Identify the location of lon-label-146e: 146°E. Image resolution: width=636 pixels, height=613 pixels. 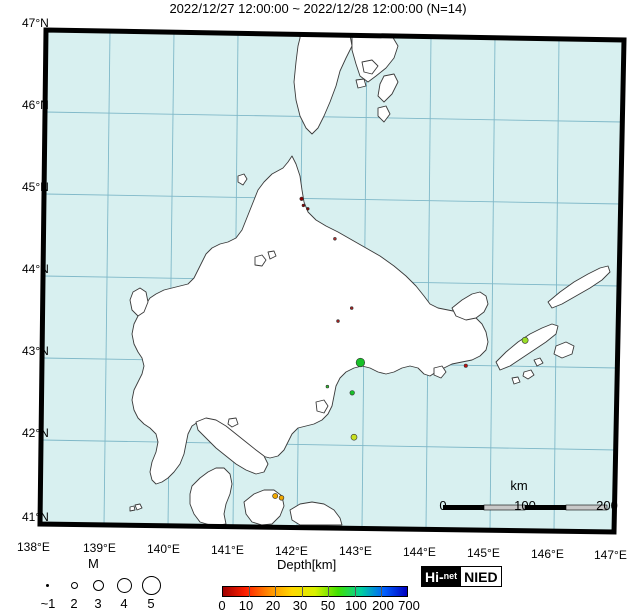
(547, 554).